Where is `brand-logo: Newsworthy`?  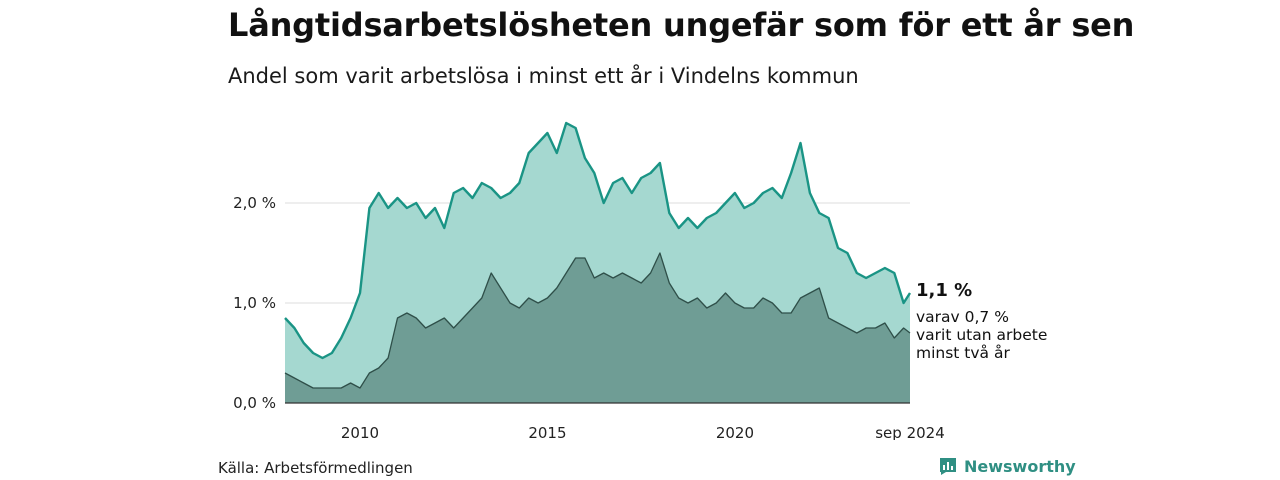 brand-logo: Newsworthy is located at coordinates (1007, 466).